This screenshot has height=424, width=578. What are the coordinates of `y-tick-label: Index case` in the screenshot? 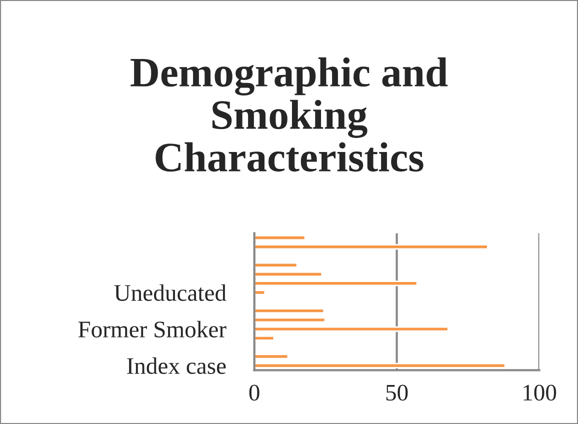 It's located at (176, 365).